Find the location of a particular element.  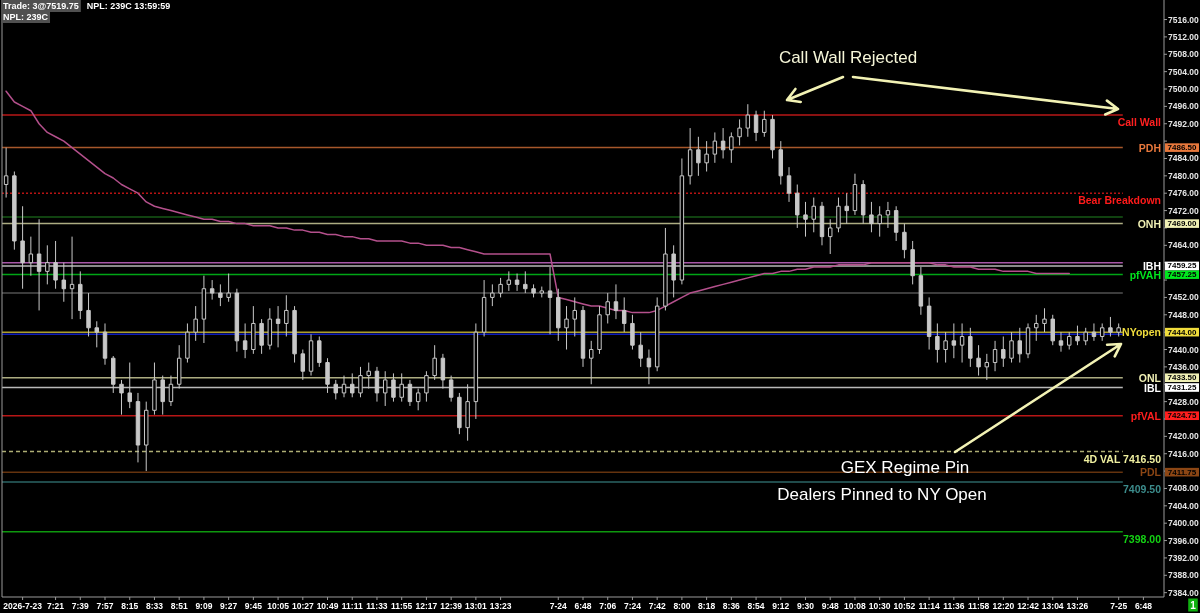

annotation: Dealers Pinned to NY Open is located at coordinates (882, 494).